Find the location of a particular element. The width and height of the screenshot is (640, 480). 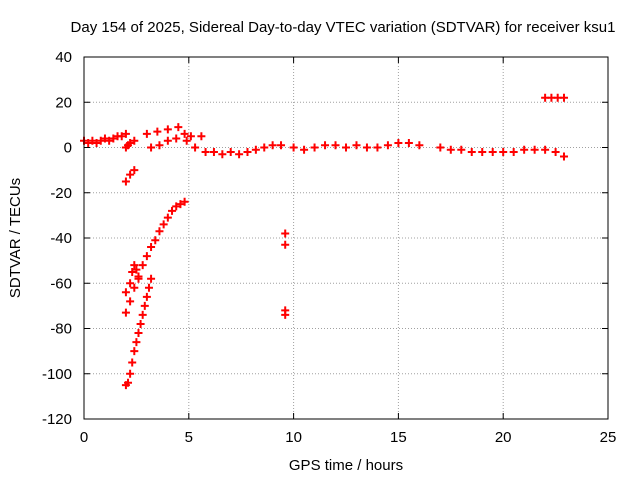

series-main-band is located at coordinates (324, 127).